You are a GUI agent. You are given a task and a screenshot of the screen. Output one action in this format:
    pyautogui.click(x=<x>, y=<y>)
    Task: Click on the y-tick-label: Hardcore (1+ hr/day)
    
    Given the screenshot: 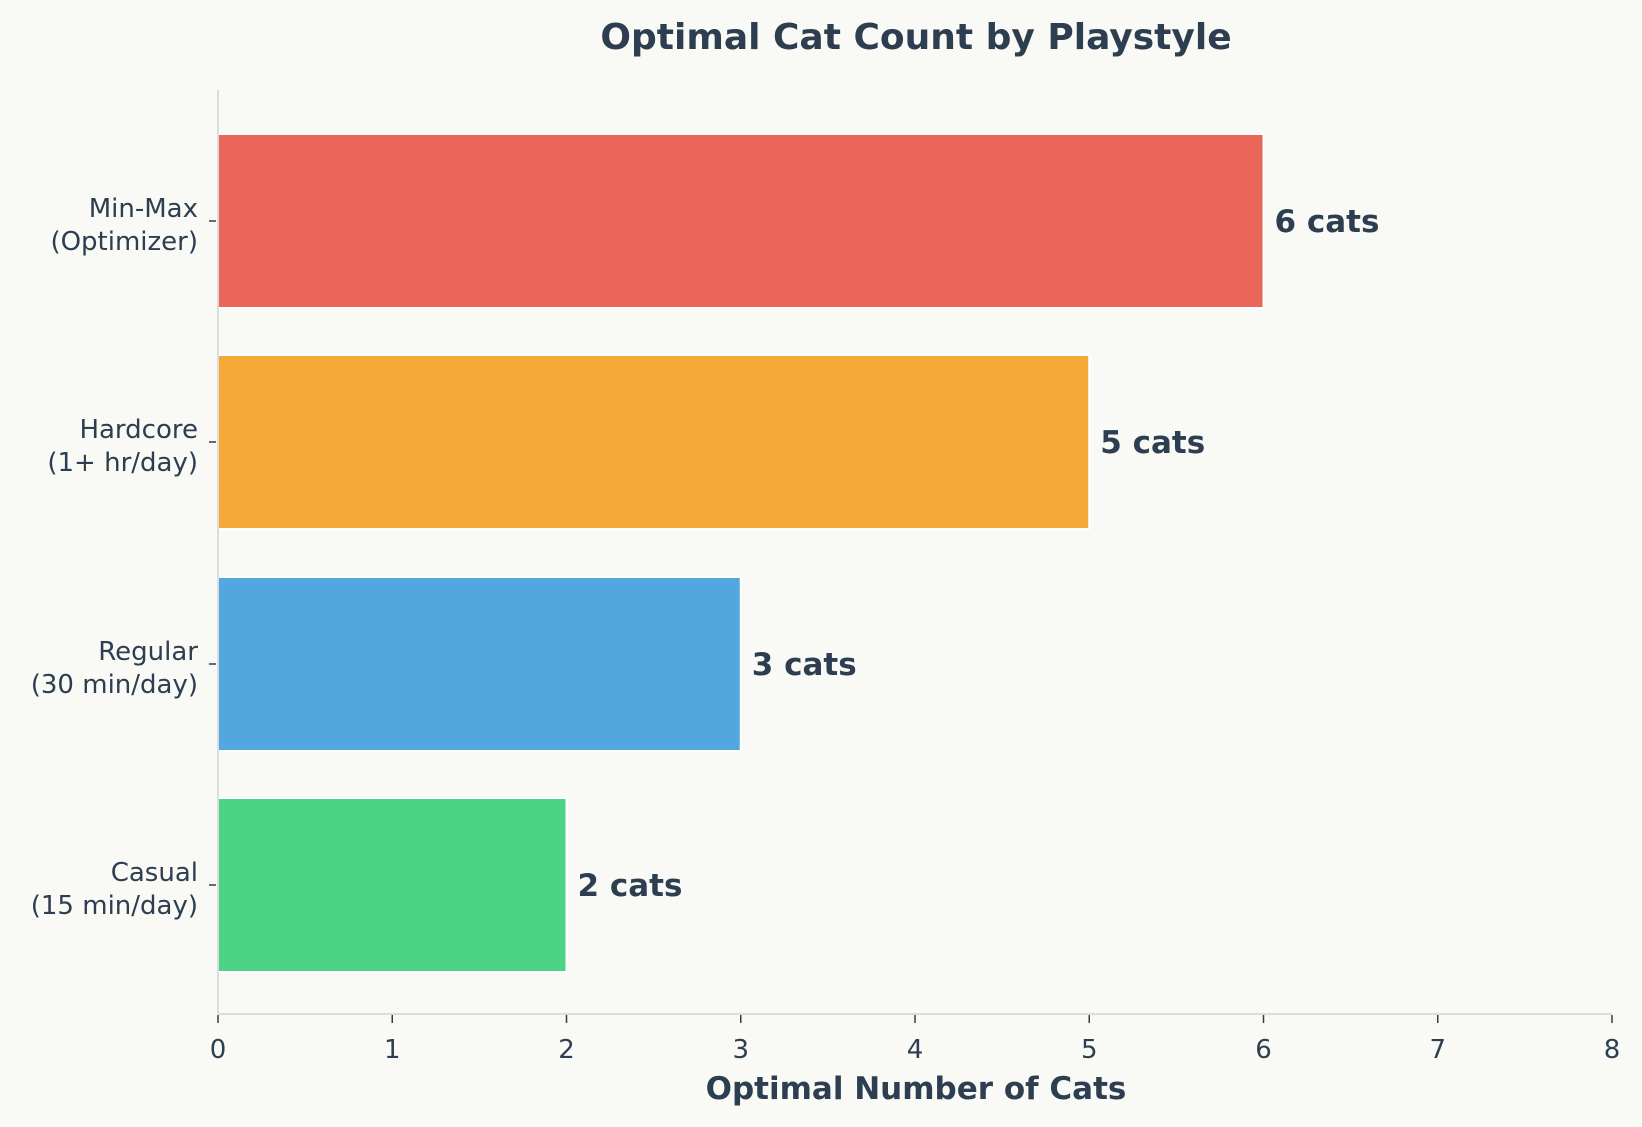 What is the action you would take?
    pyautogui.click(x=122, y=446)
    